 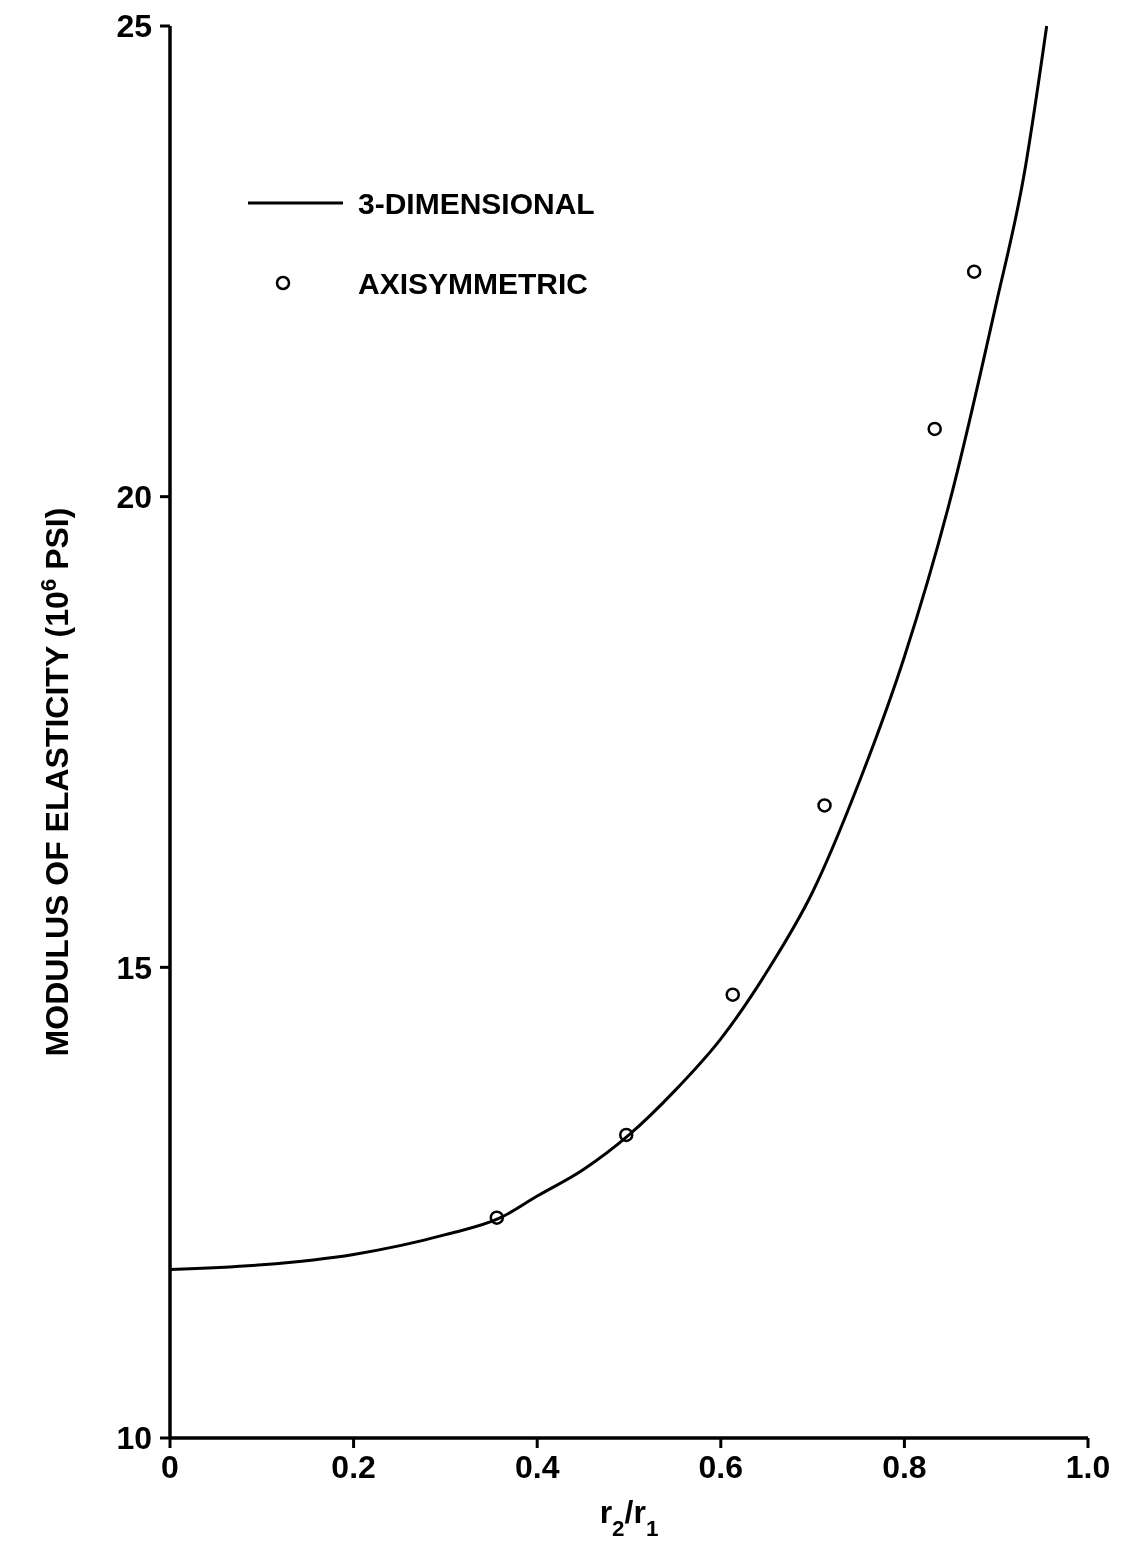 I want to click on legend-label: AXISYMMETRIC, so click(x=473, y=283).